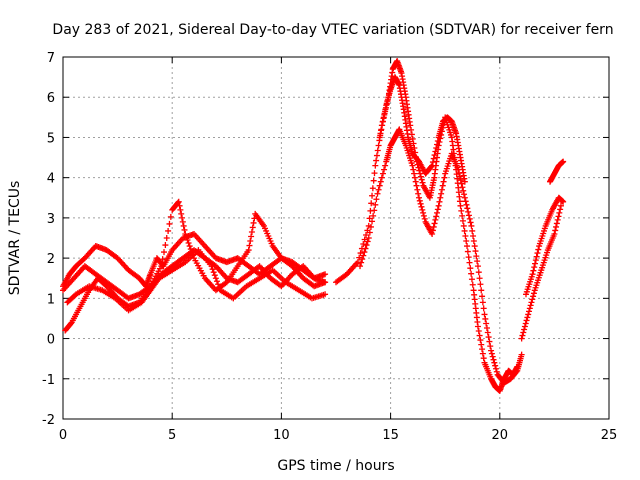  What do you see at coordinates (545, 246) in the screenshot?
I see `data-series-track-i` at bounding box center [545, 246].